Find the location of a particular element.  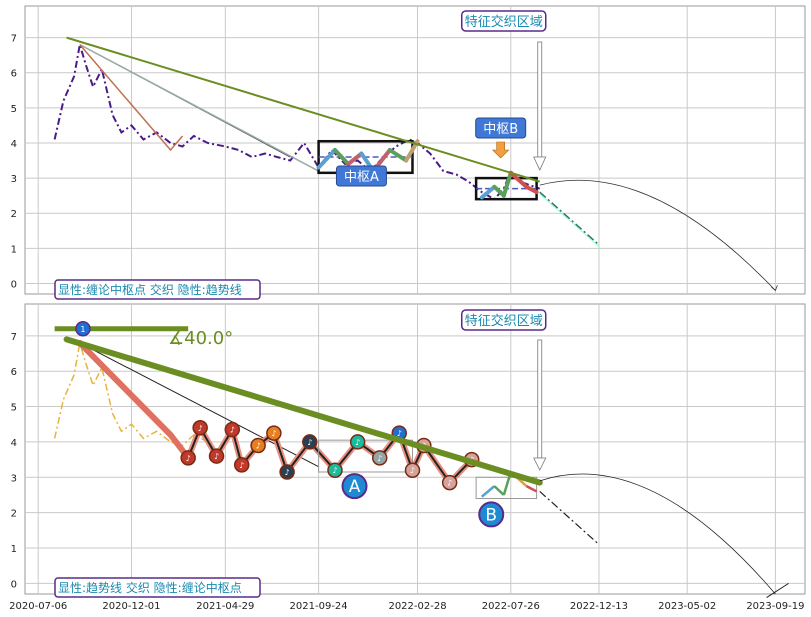

forecast-shadow is located at coordinates (569, 220).